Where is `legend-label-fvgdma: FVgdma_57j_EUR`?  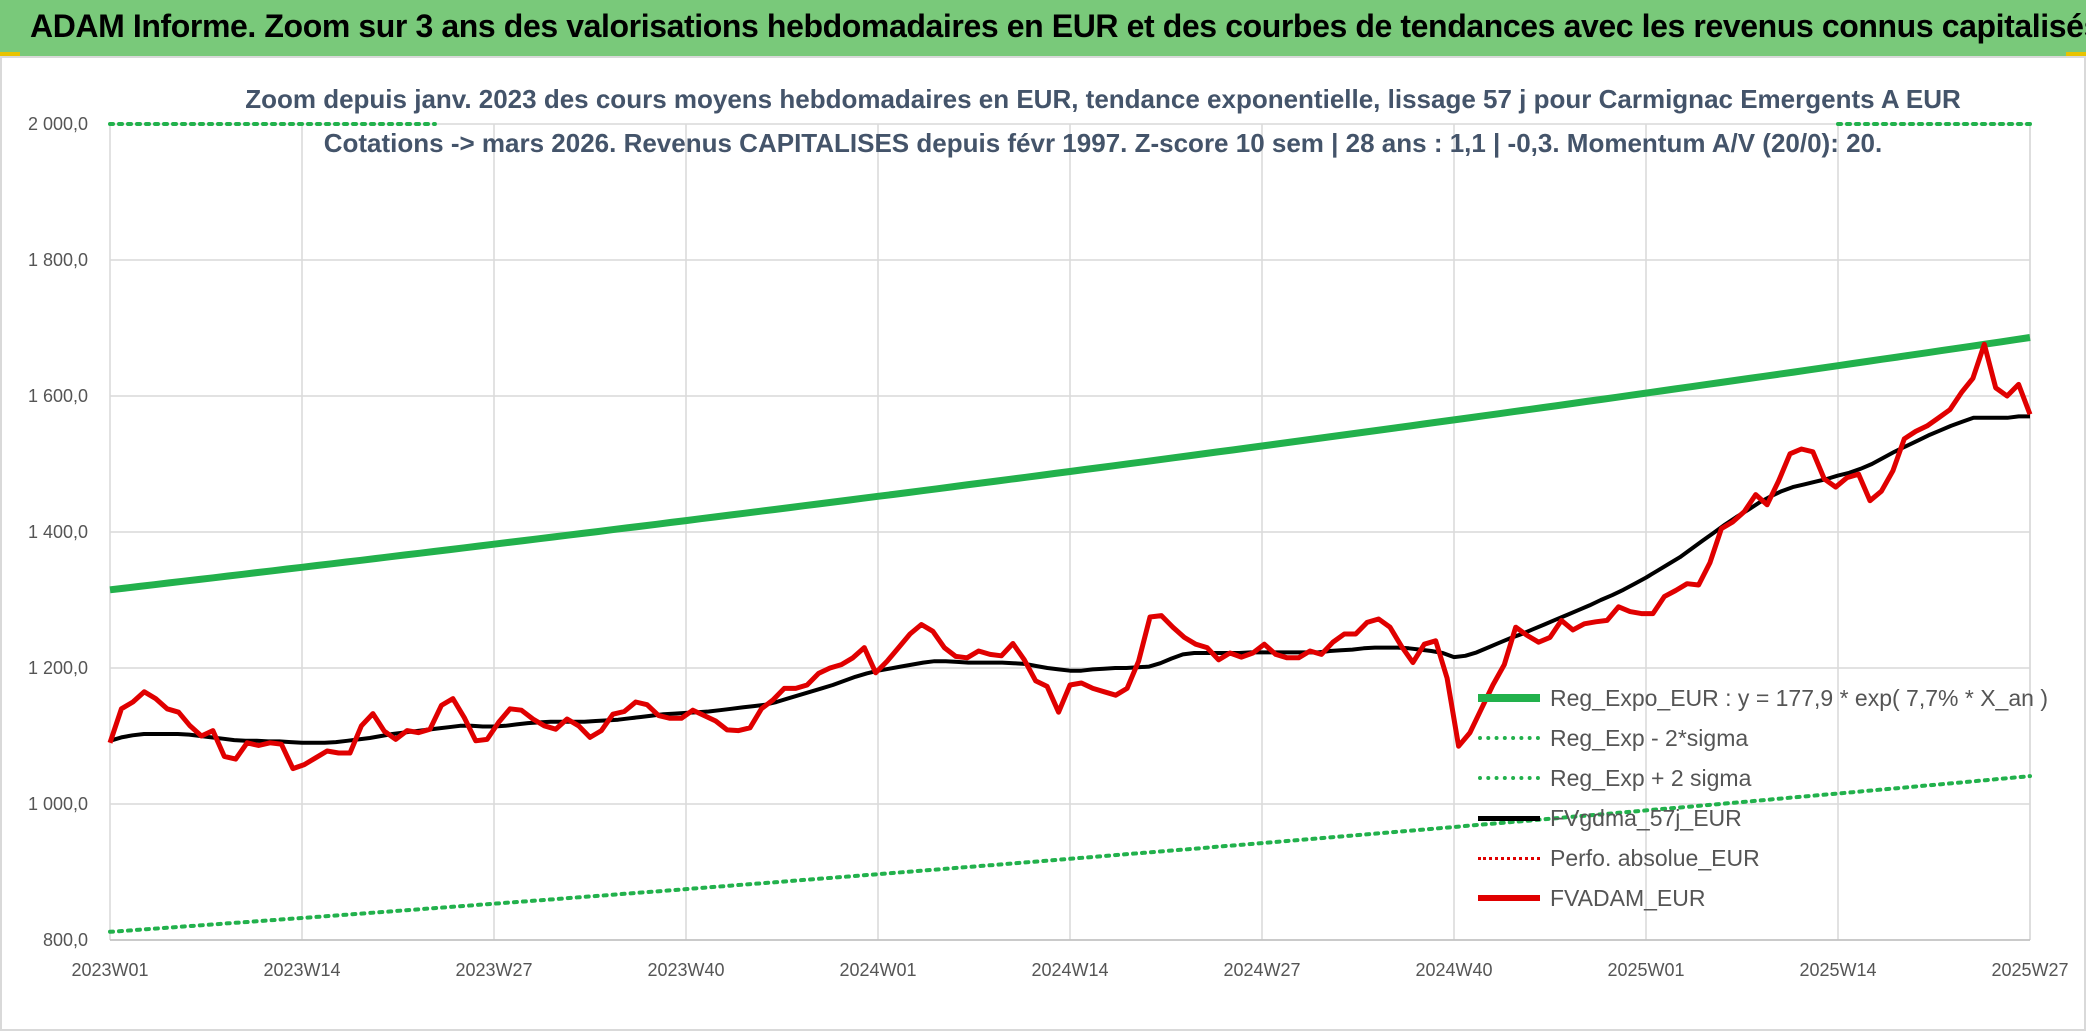 legend-label-fvgdma: FVgdma_57j_EUR is located at coordinates (1646, 817).